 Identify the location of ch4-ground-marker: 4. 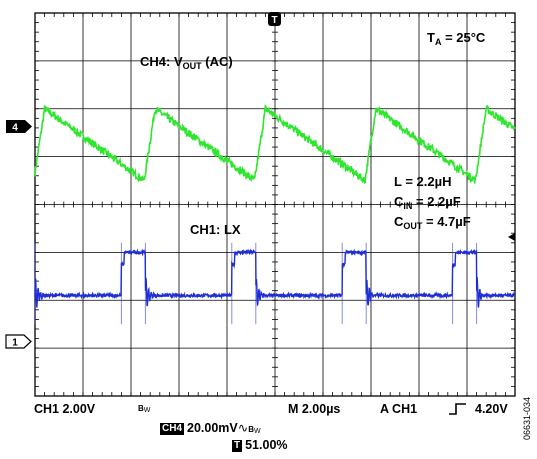
(19, 127).